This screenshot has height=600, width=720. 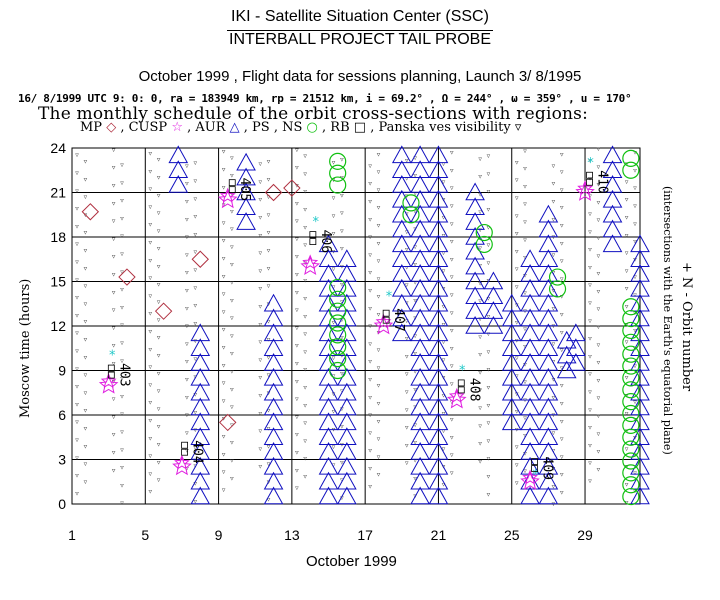 What do you see at coordinates (127, 277) in the screenshot?
I see `mp-diamond` at bounding box center [127, 277].